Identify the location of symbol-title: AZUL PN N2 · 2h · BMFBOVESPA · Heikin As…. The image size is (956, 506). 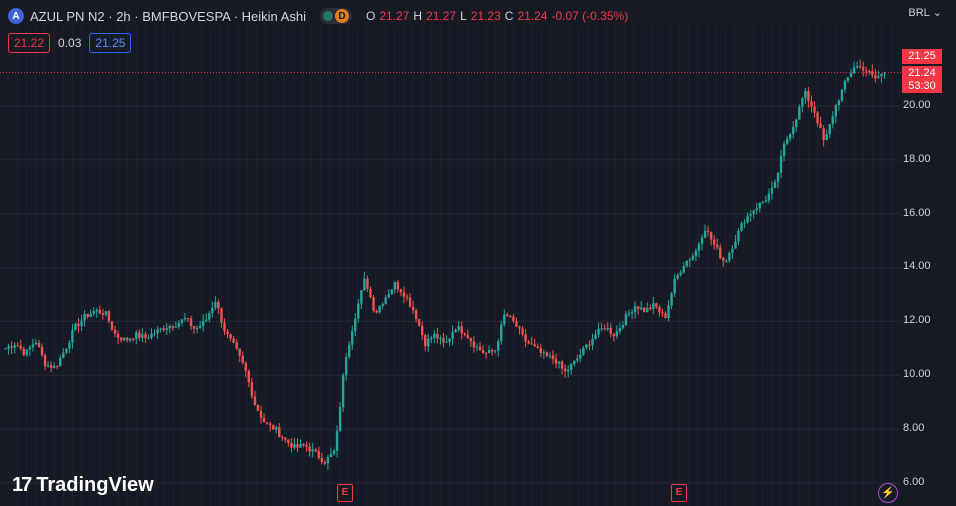
(168, 16).